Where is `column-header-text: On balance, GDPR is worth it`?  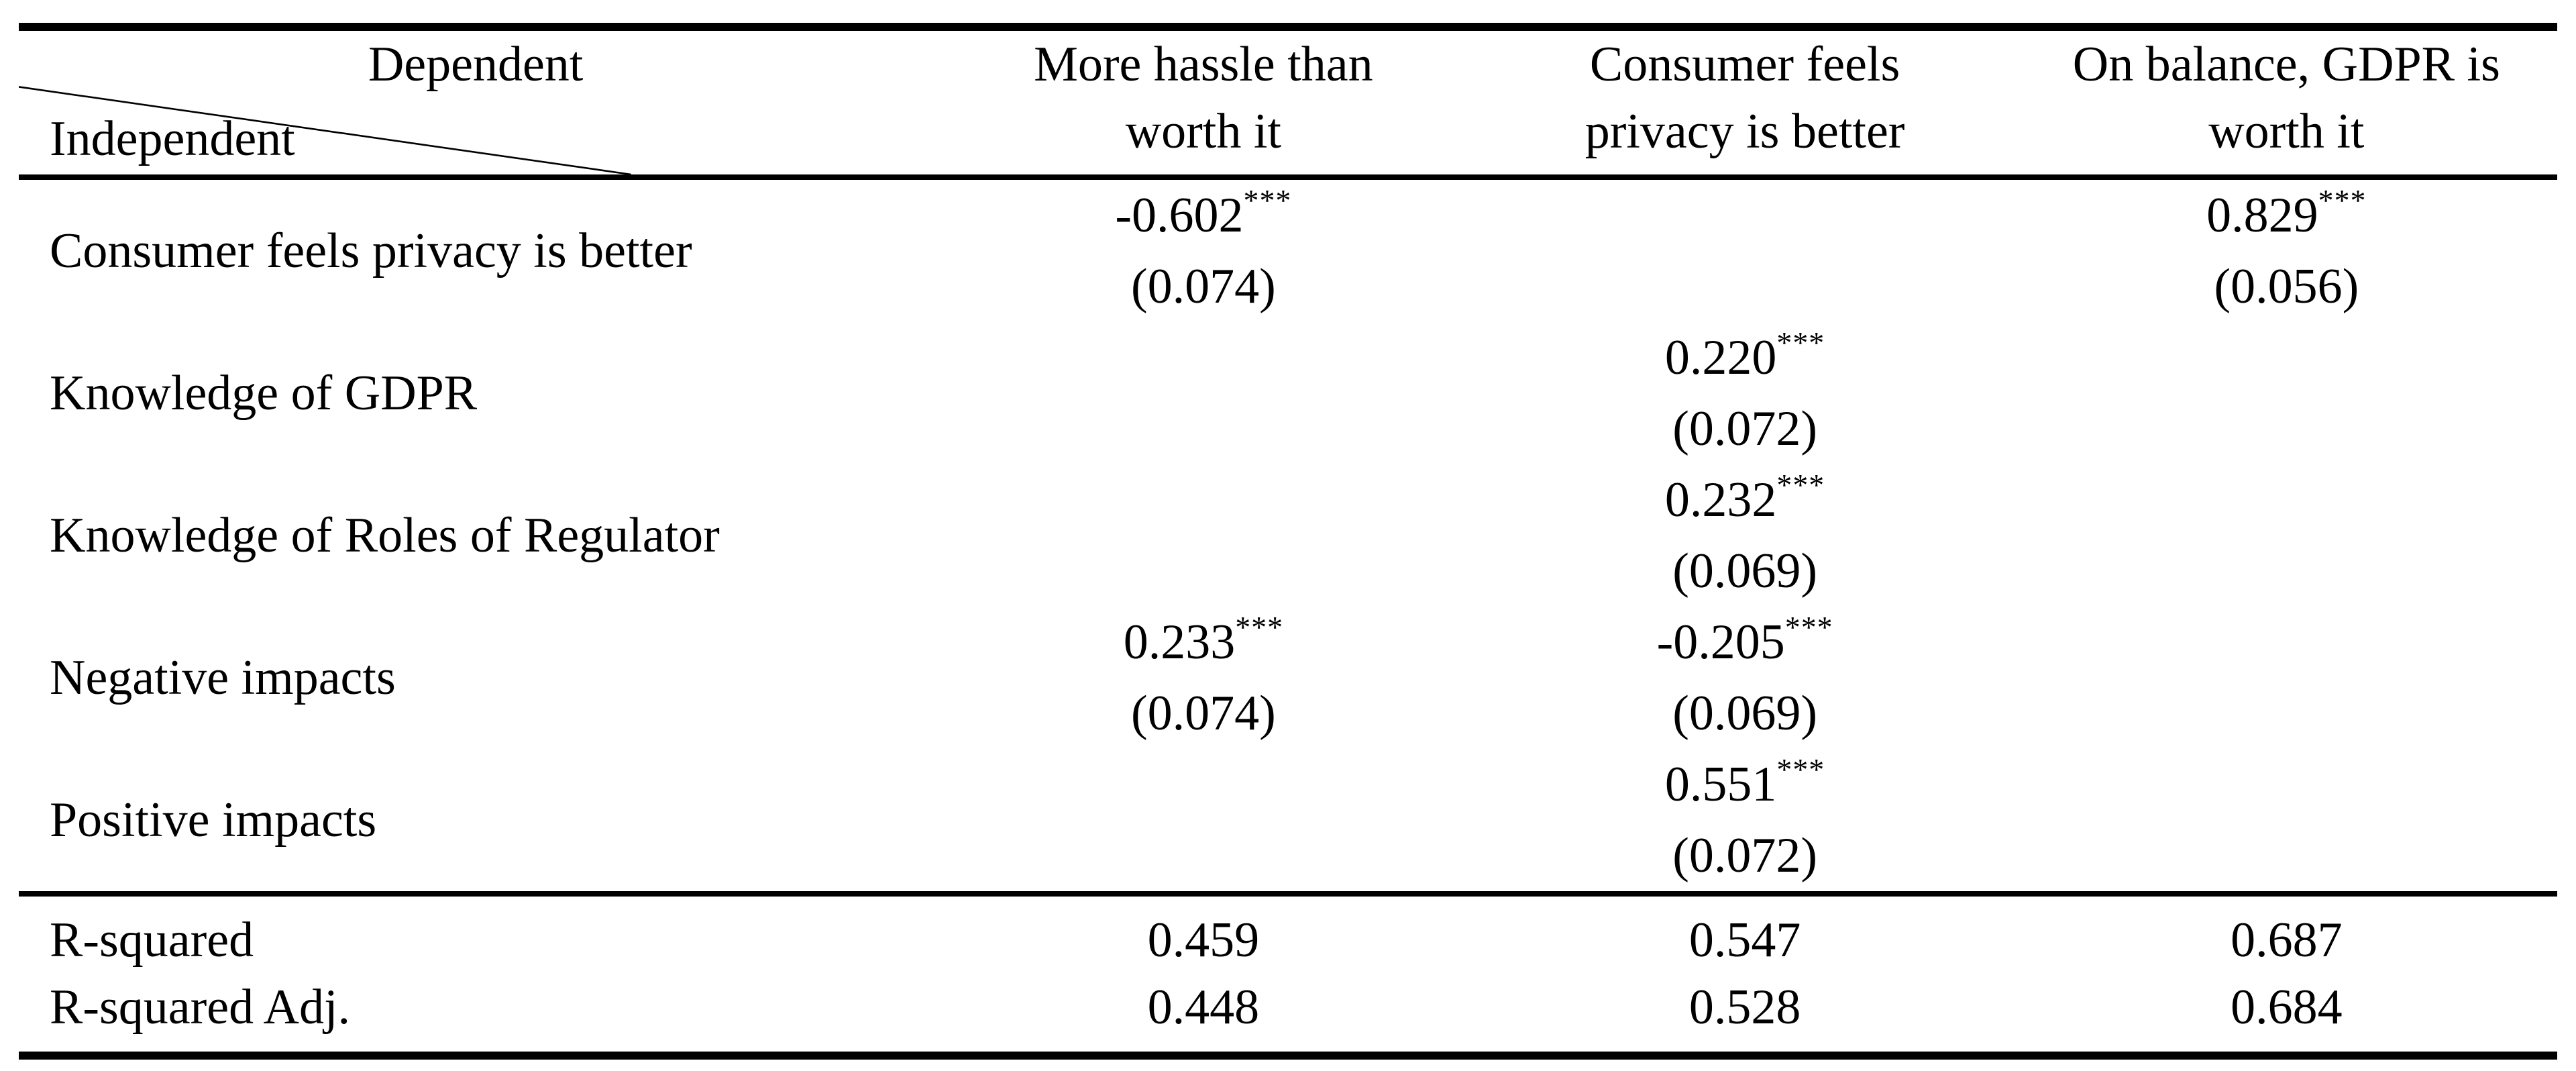 column-header-text: On balance, GDPR is worth it is located at coordinates (2286, 98).